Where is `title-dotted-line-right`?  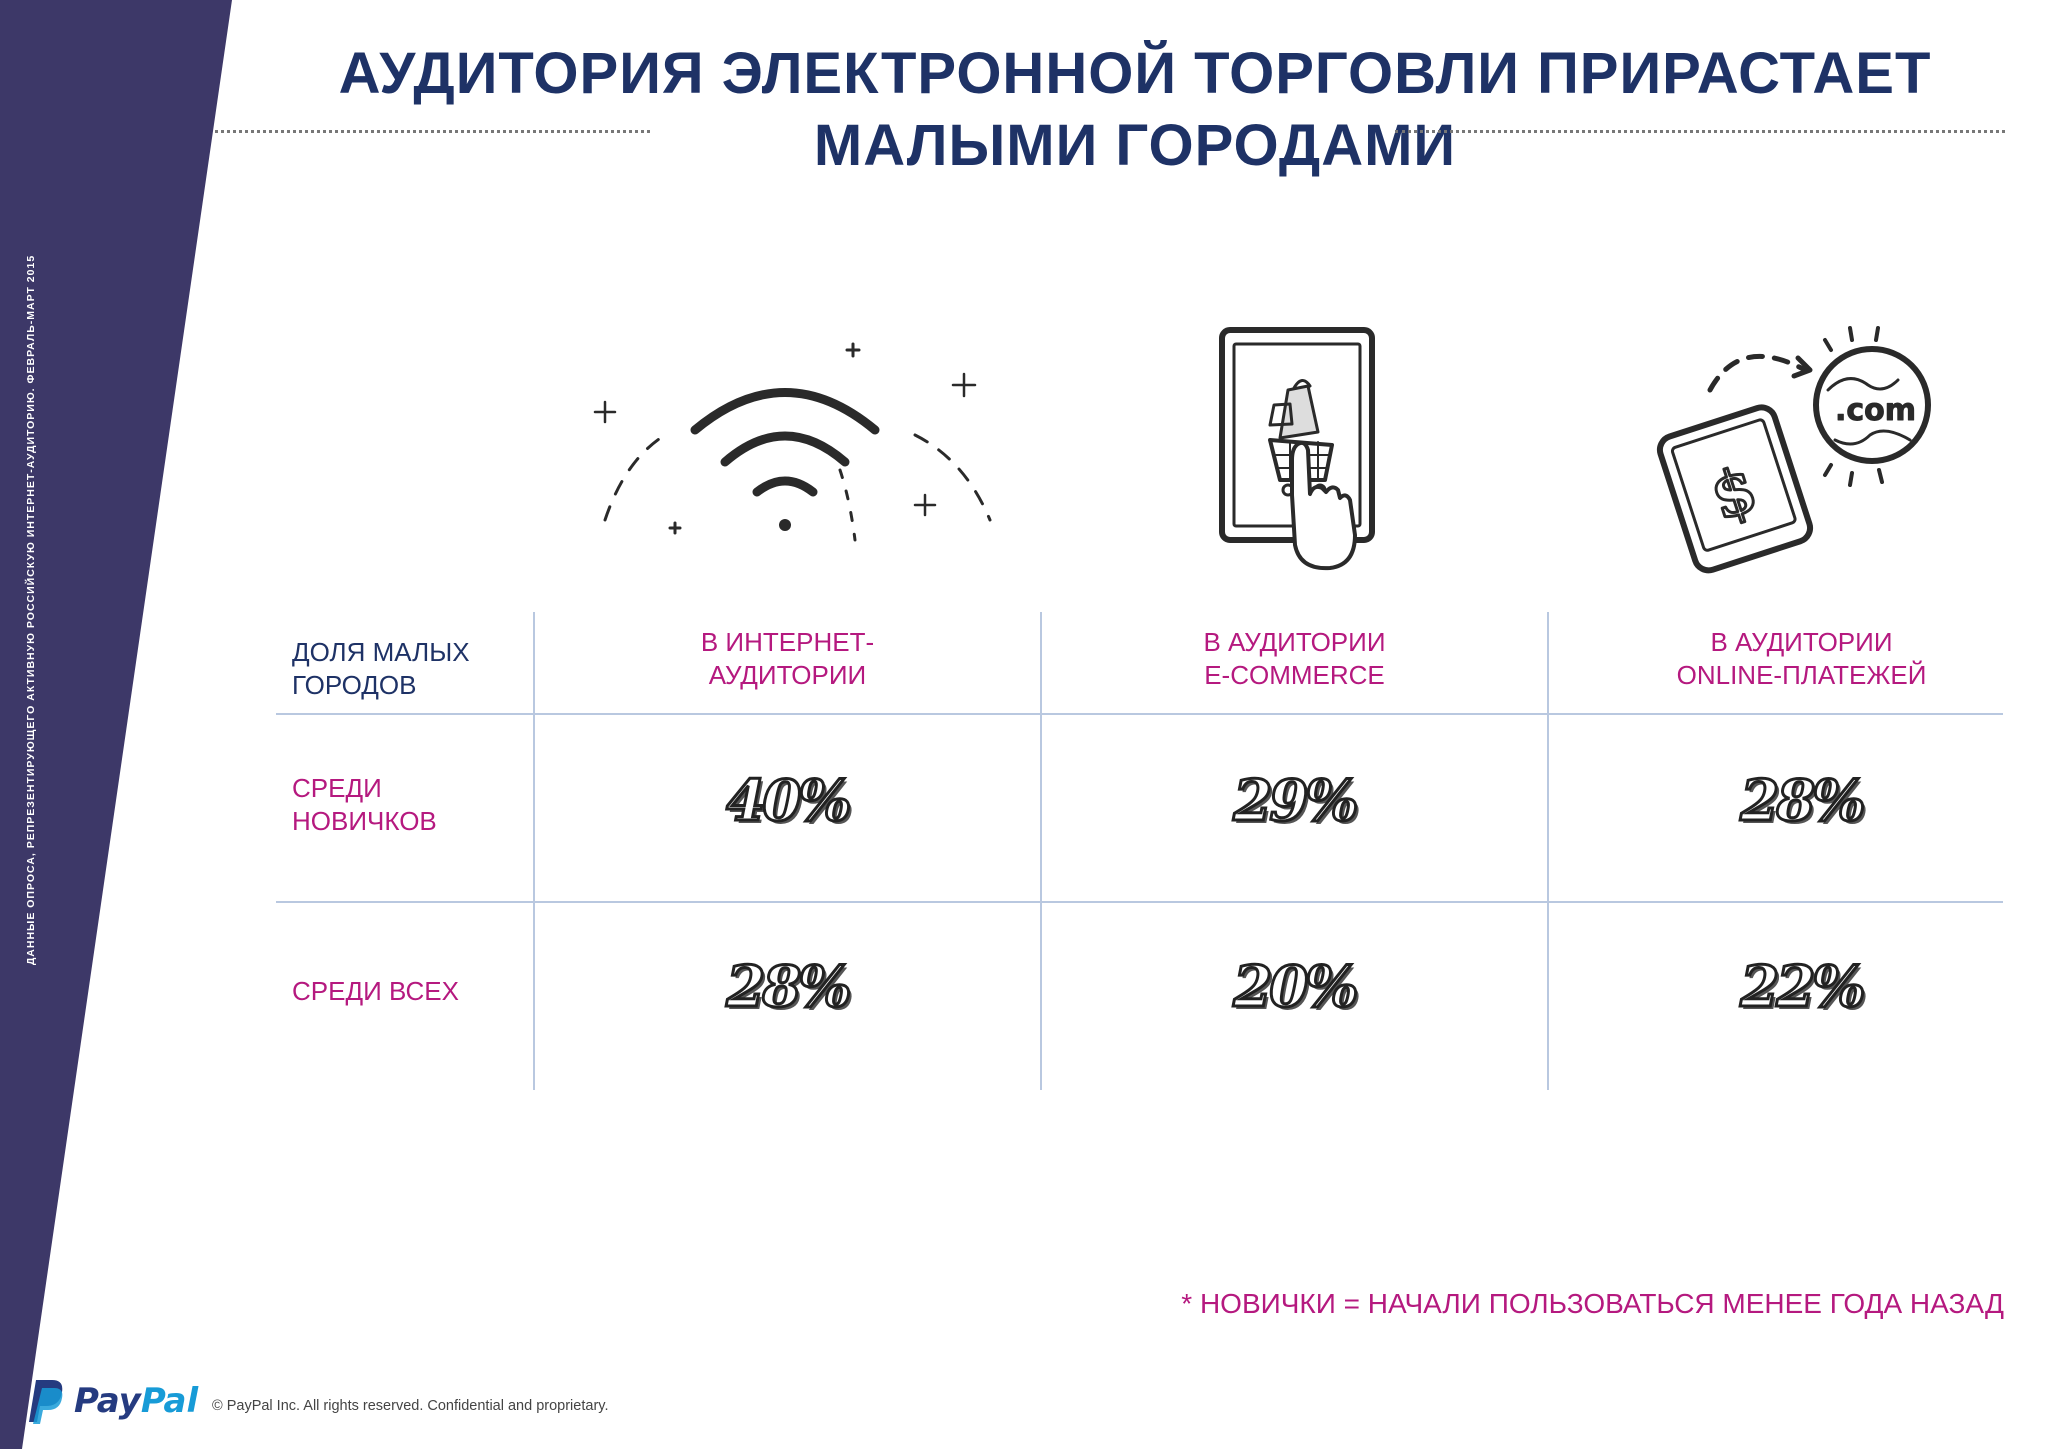
title-dotted-line-right is located at coordinates (1700, 131).